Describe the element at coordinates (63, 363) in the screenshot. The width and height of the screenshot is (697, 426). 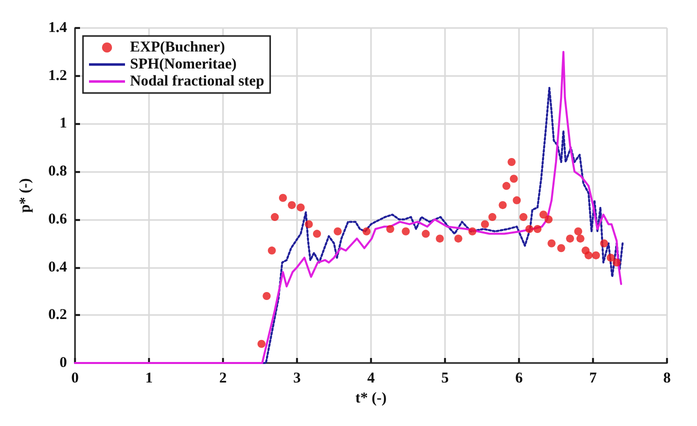
I see `y-tick-label: 0` at that location.